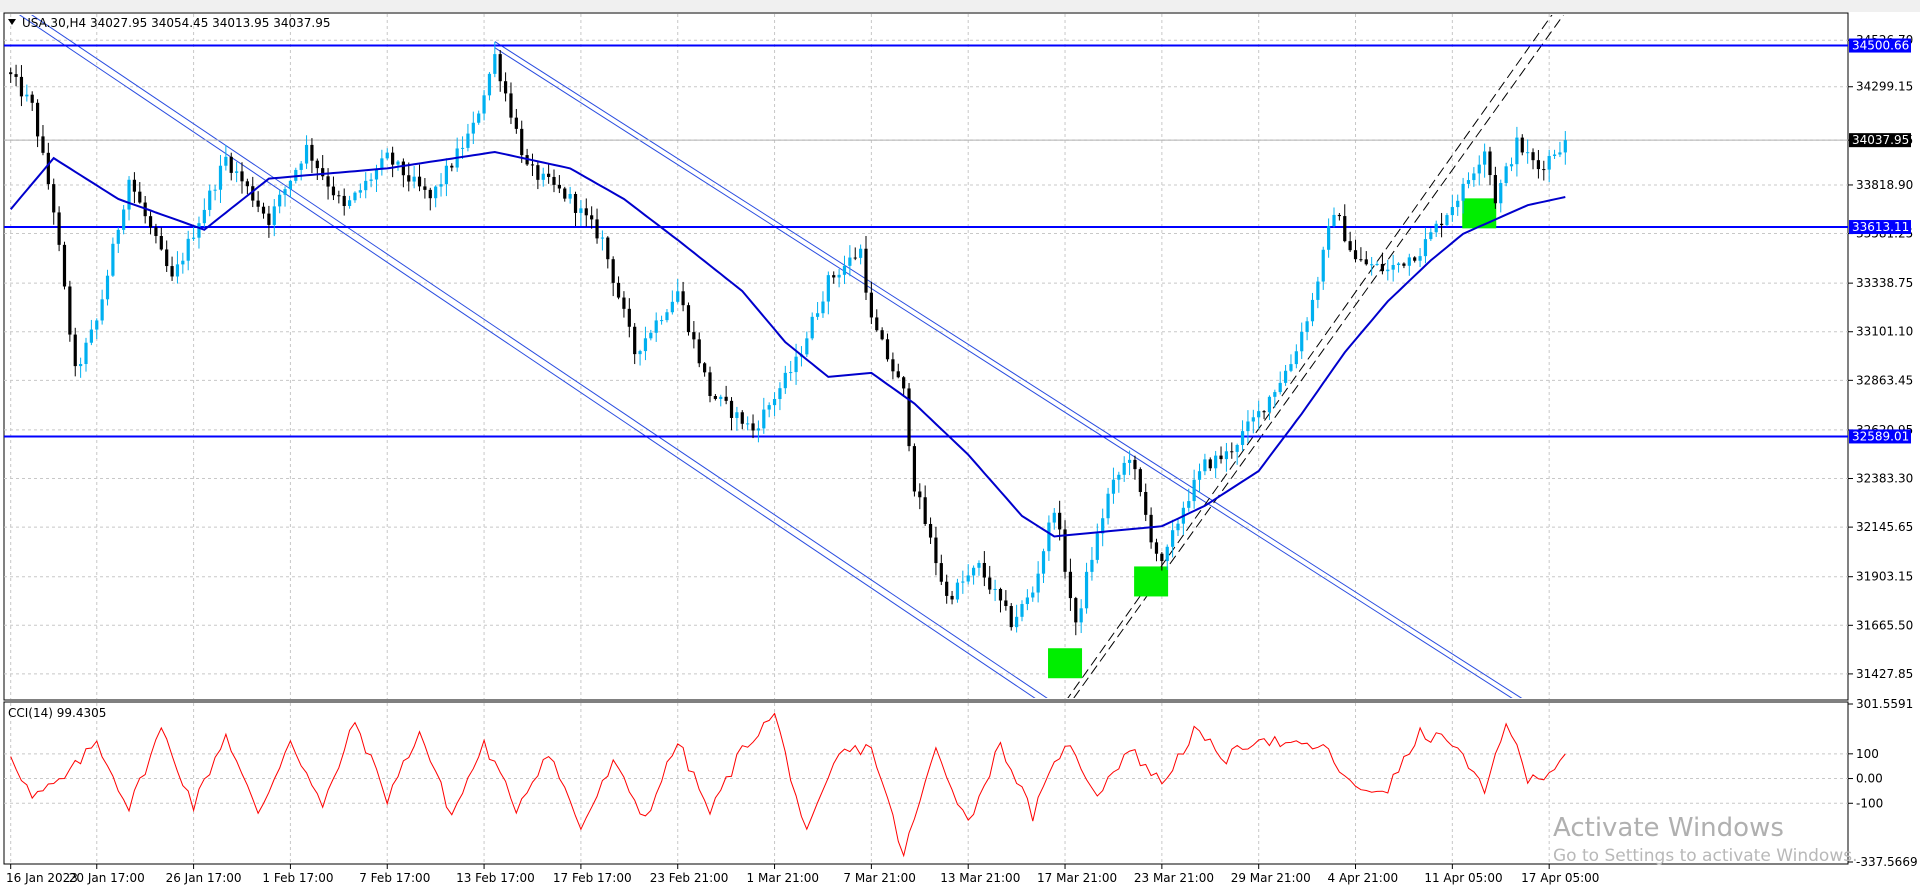 The image size is (1920, 891). Describe the element at coordinates (1560, 878) in the screenshot. I see `x-tick-label: 17 Apr 05:00` at that location.